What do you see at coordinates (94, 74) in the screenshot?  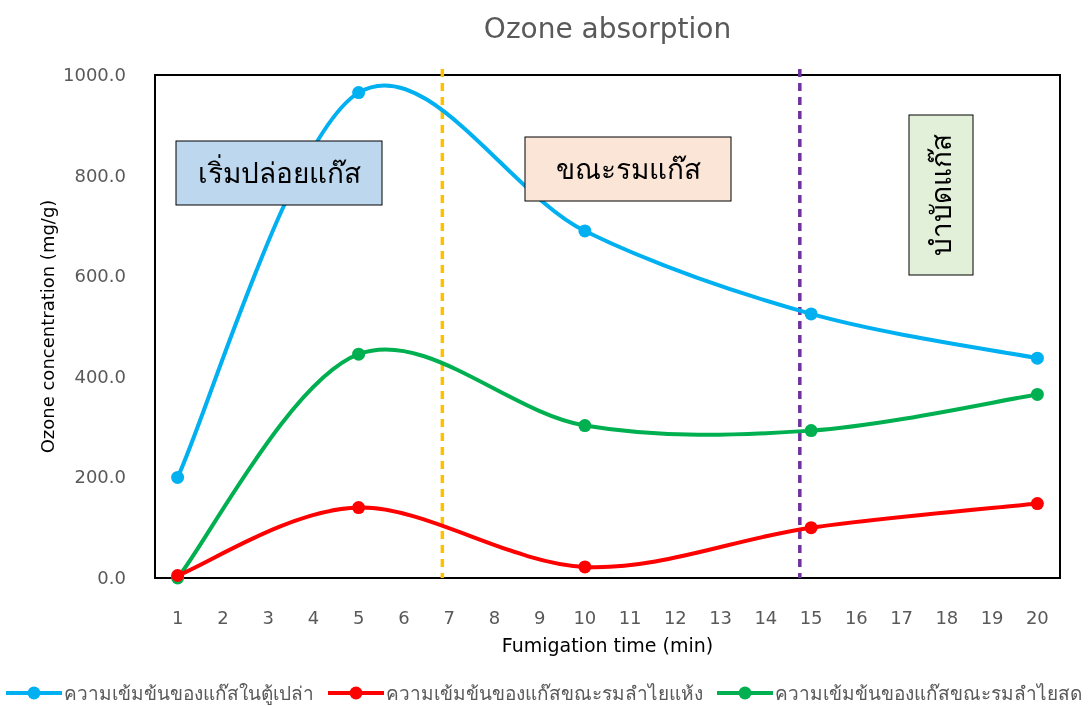 I see `y-tick-label: 1000.0` at bounding box center [94, 74].